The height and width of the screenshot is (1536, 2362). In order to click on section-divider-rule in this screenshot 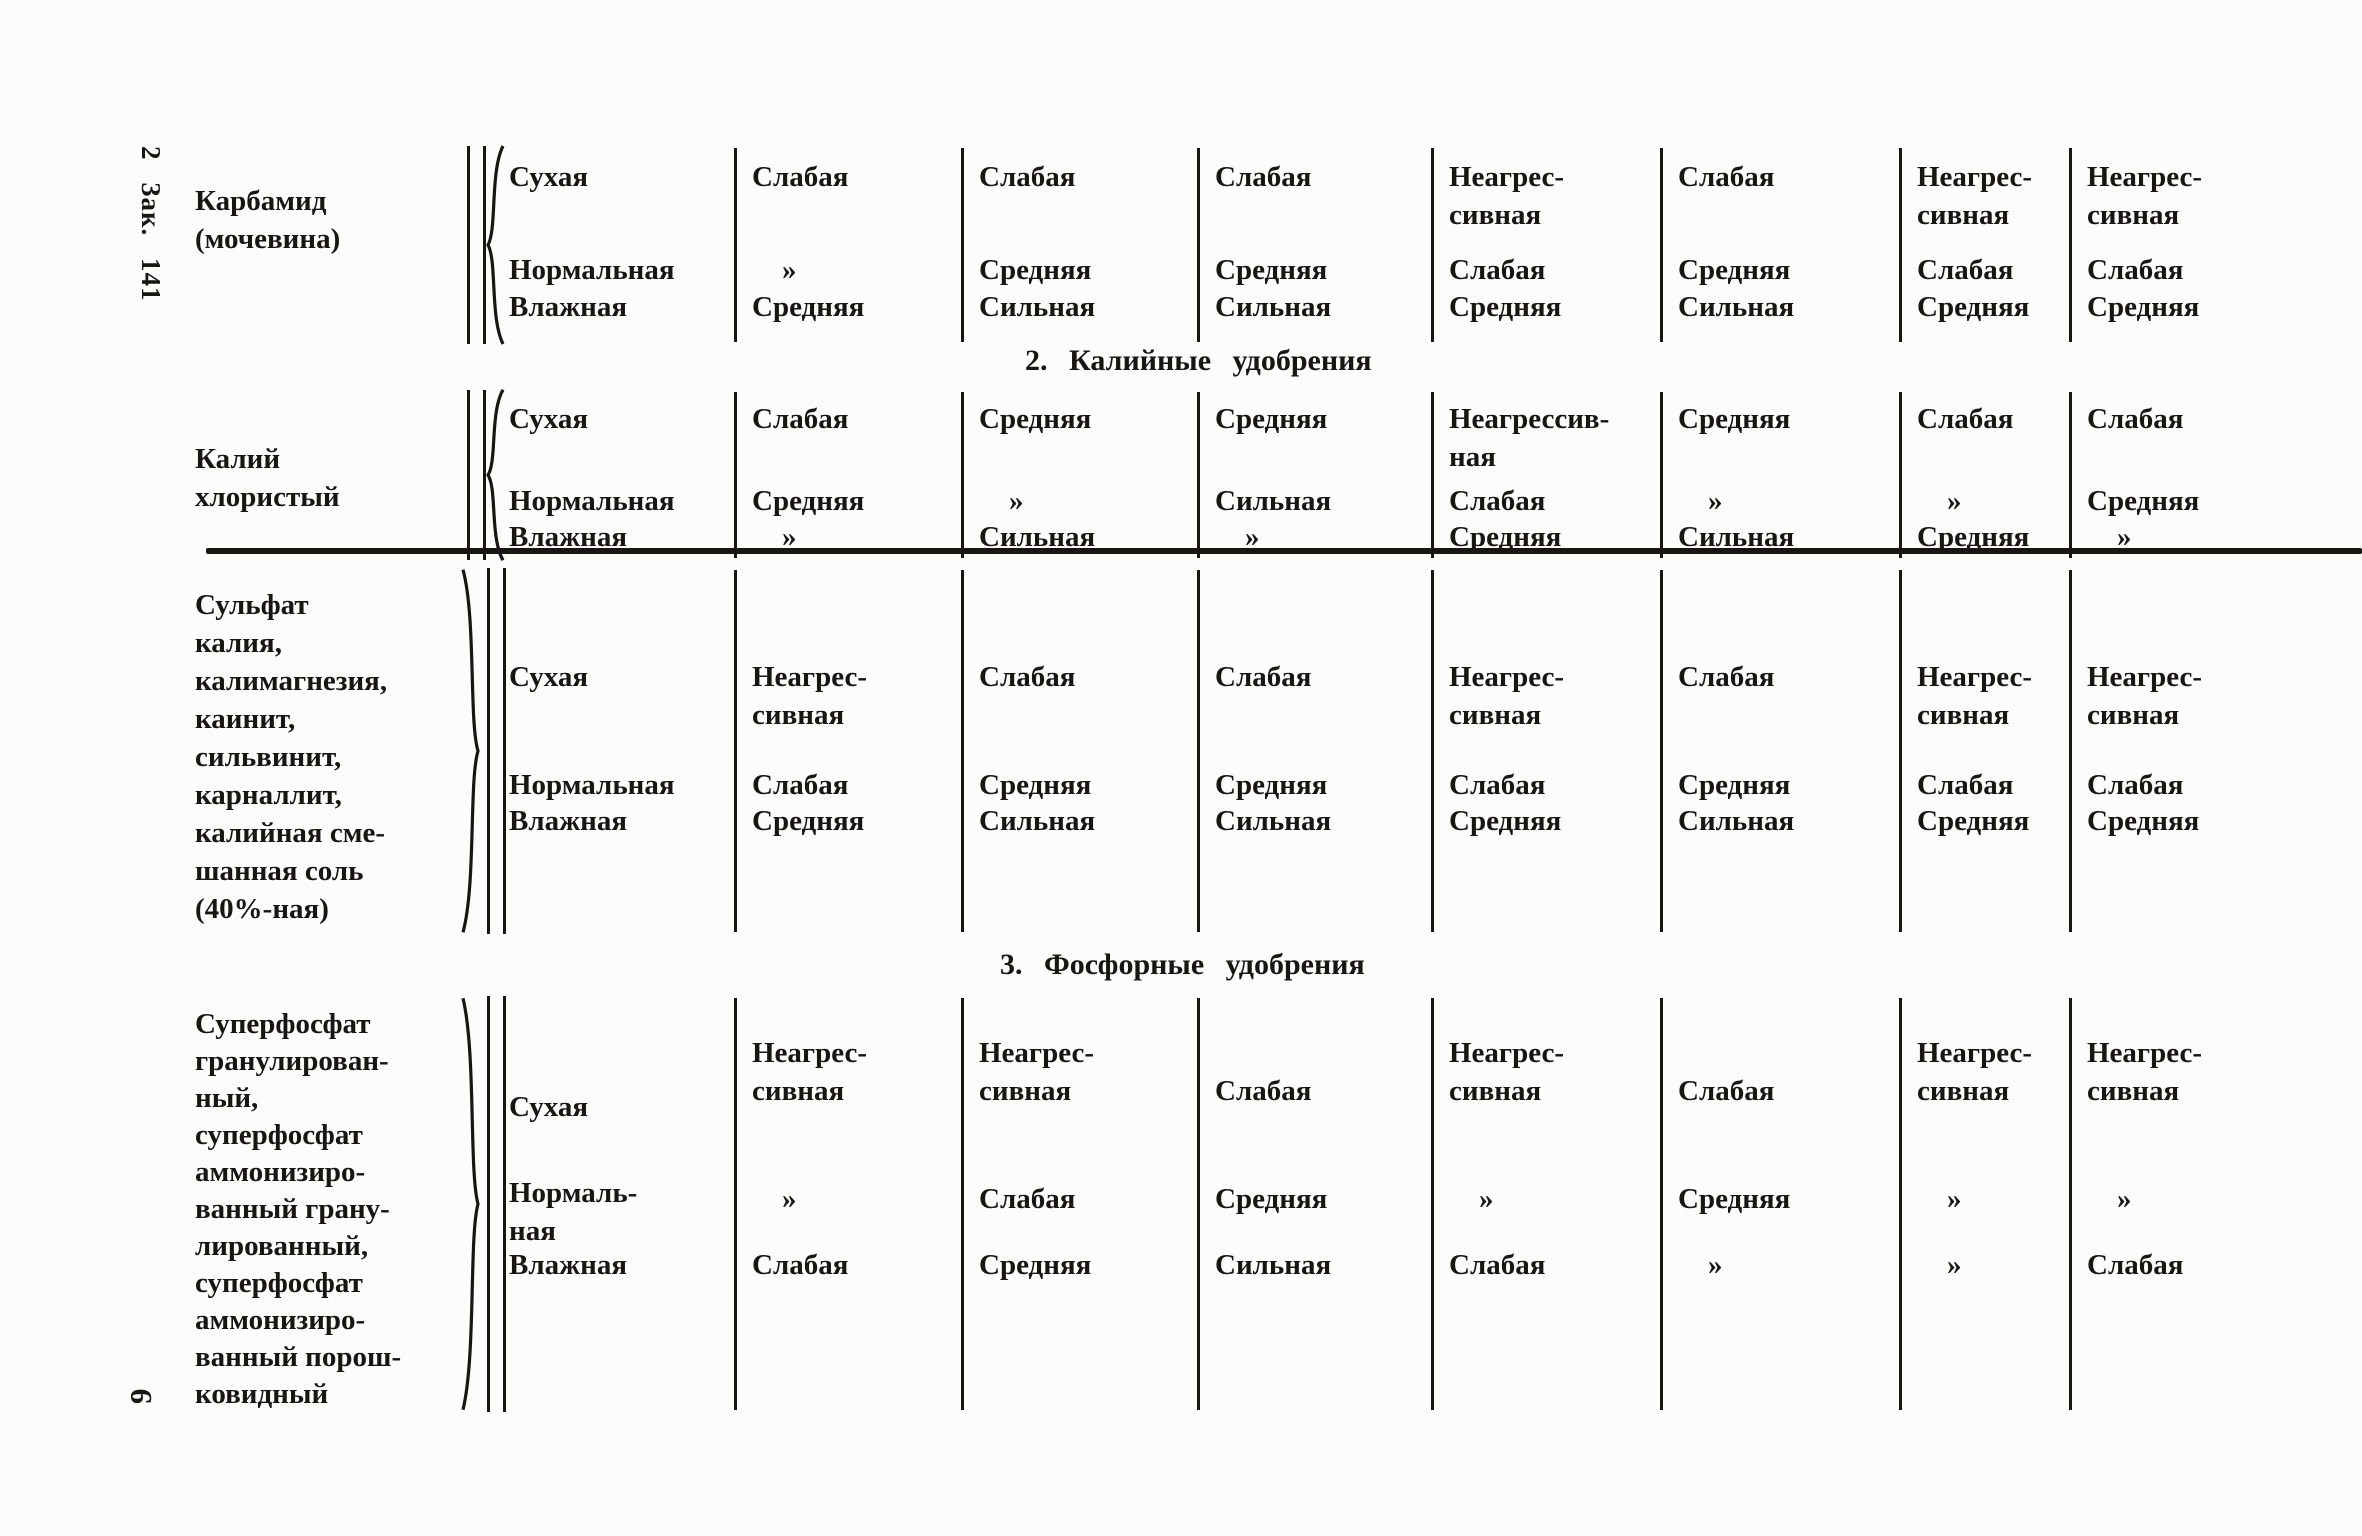, I will do `click(1284, 551)`.